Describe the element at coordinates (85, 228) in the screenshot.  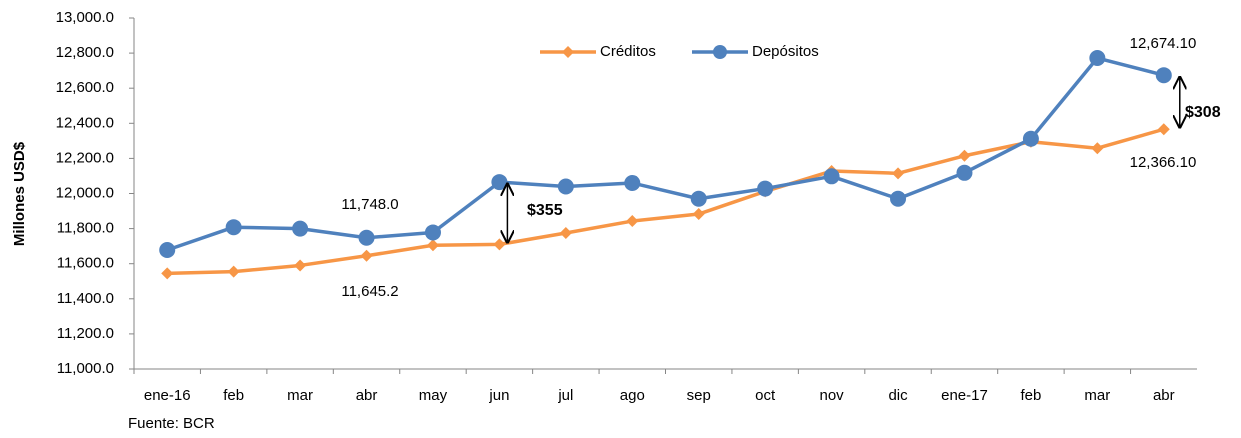
I see `y-tick-label: 11,800.0` at that location.